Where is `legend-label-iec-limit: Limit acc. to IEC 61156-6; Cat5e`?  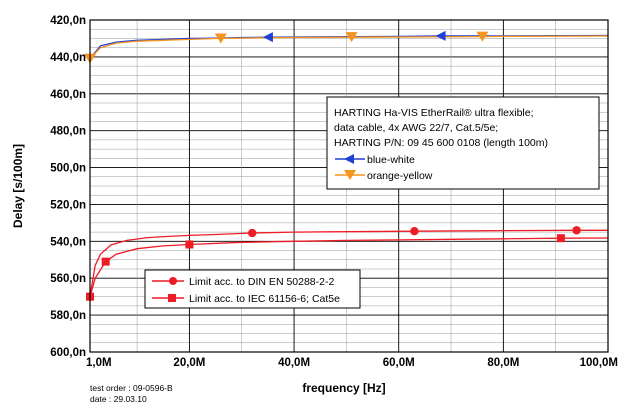
legend-label-iec-limit: Limit acc. to IEC 61156-6; Cat5e is located at coordinates (264, 299).